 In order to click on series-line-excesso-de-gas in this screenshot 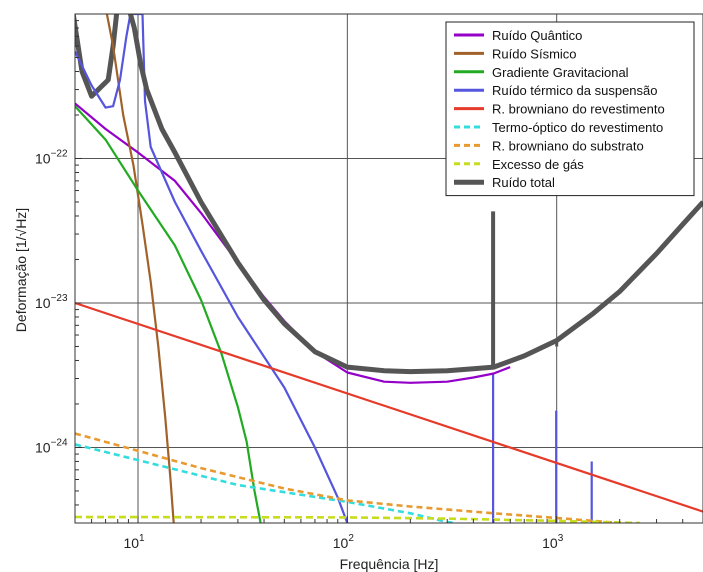, I will do `click(358, 519)`.